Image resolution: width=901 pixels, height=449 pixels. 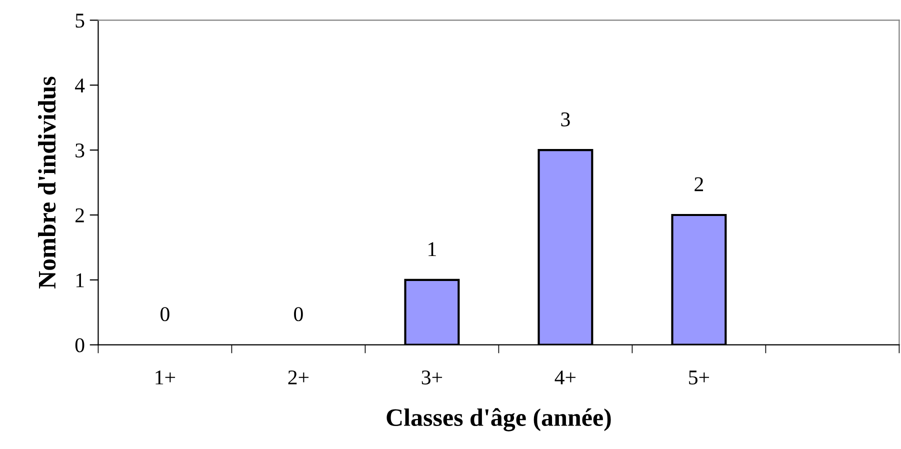 I want to click on y-tick-label: 3, so click(x=80, y=150).